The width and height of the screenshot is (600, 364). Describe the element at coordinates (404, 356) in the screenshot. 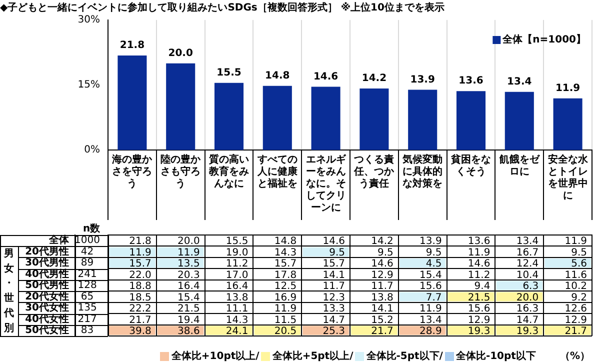

I see `legend-label: 全体比-5pt以下/` at that location.